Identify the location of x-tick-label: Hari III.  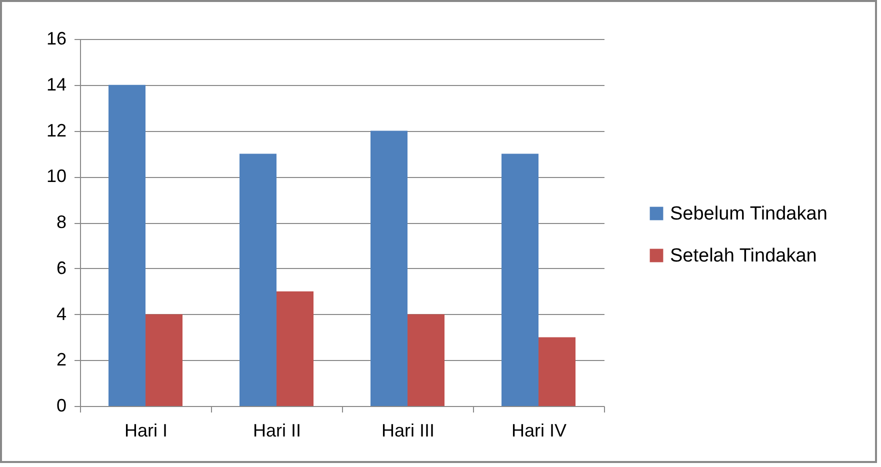
(408, 430).